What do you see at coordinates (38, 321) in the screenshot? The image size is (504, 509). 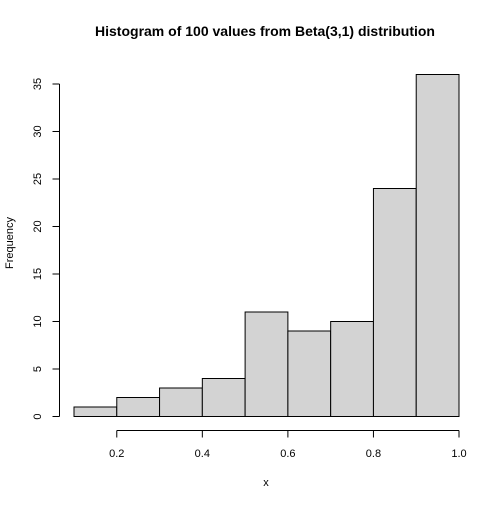 I see `y-tick-label: 10` at bounding box center [38, 321].